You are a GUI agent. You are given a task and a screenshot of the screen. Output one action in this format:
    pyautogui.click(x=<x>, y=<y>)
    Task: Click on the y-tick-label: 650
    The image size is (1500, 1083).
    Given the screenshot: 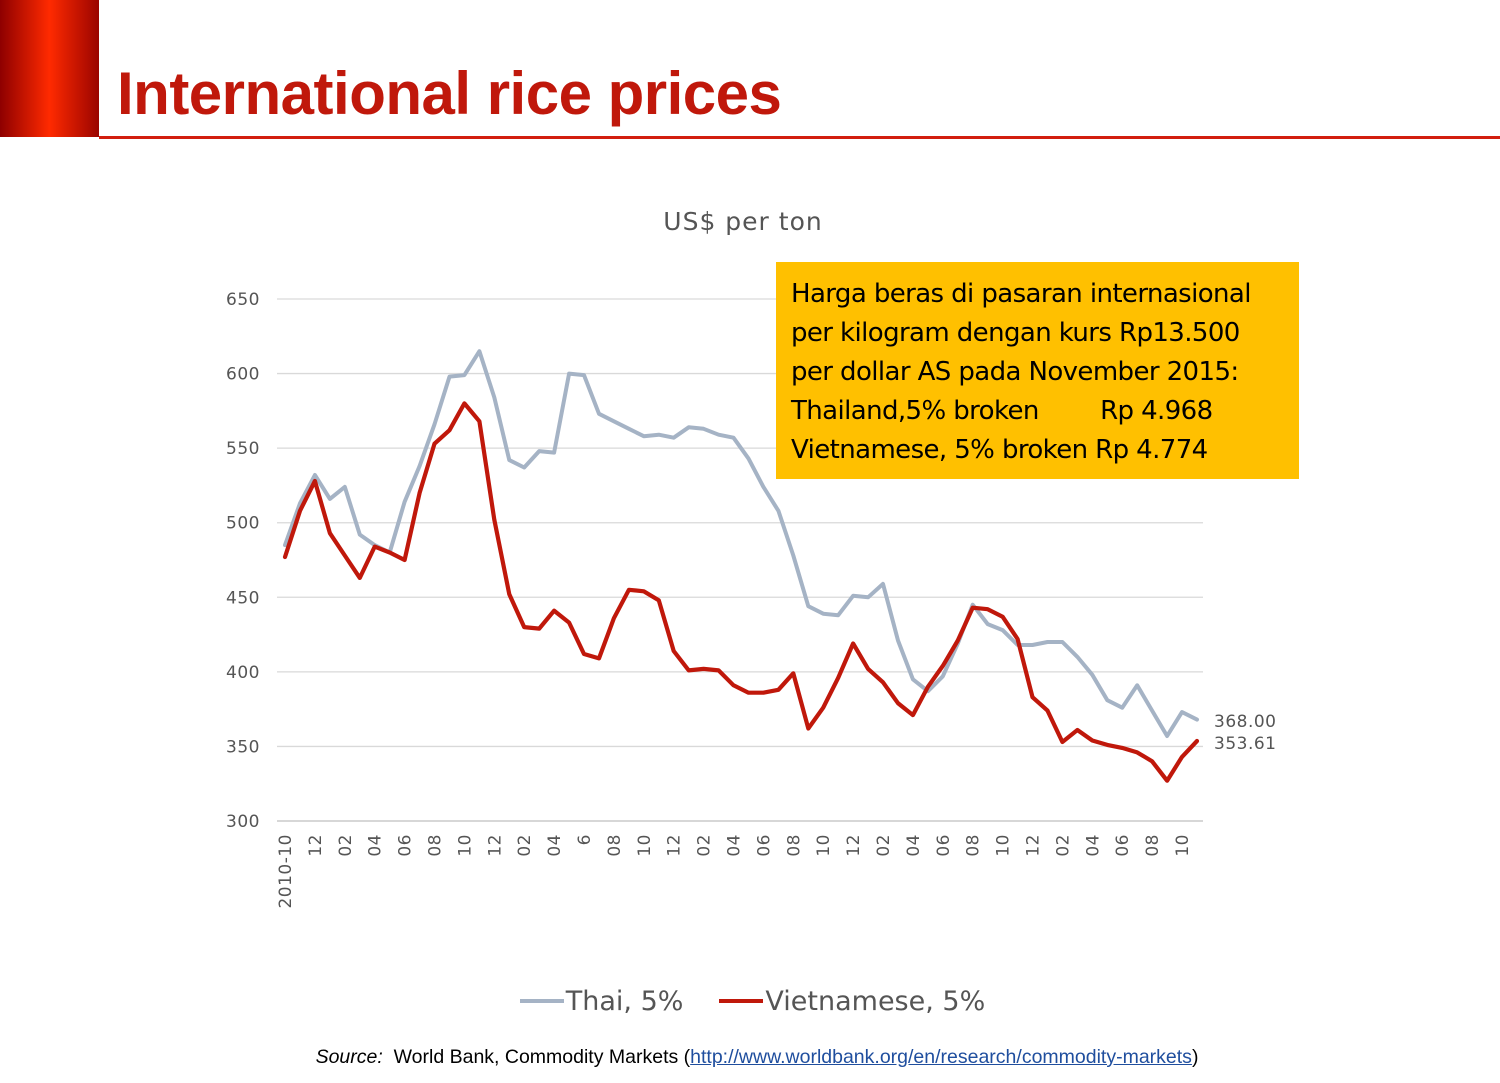 What is the action you would take?
    pyautogui.click(x=243, y=300)
    